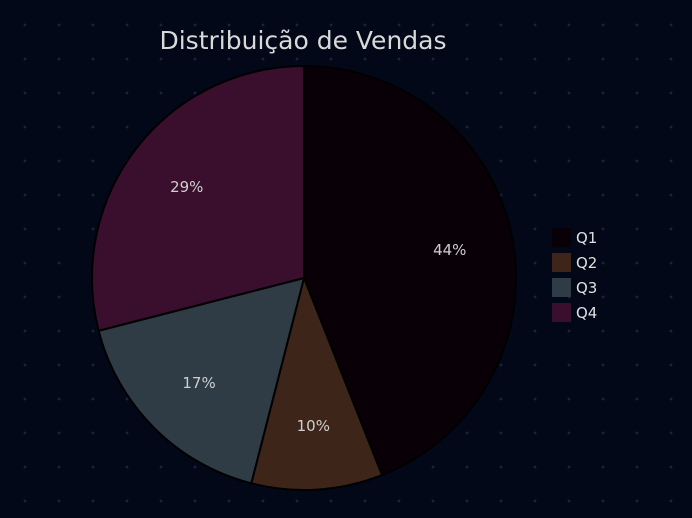  Describe the element at coordinates (586, 288) in the screenshot. I see `legend-label-q3: Q3` at that location.